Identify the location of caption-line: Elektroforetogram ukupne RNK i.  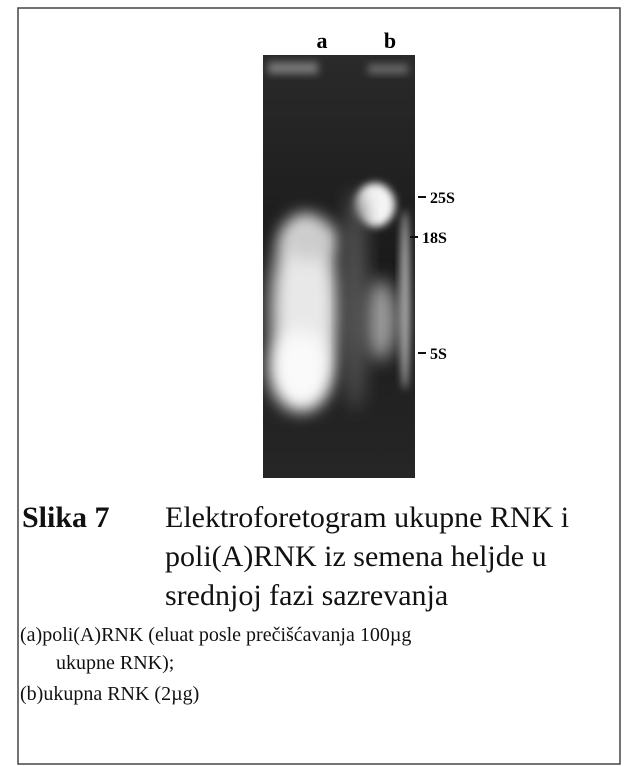
(367, 517).